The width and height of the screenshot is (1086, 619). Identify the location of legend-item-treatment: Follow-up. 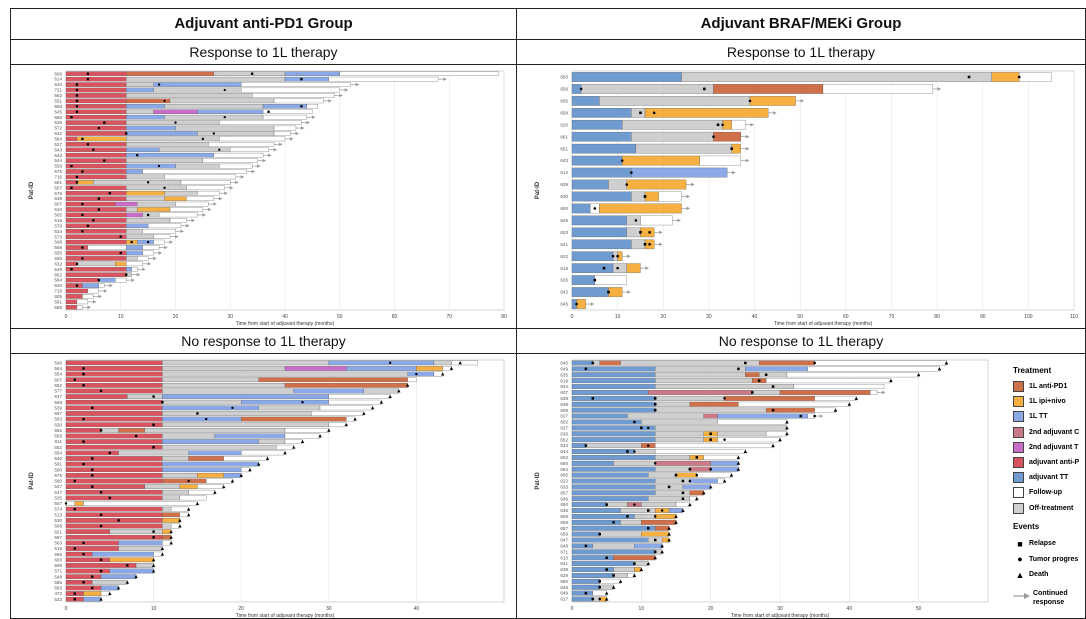
(1037, 492).